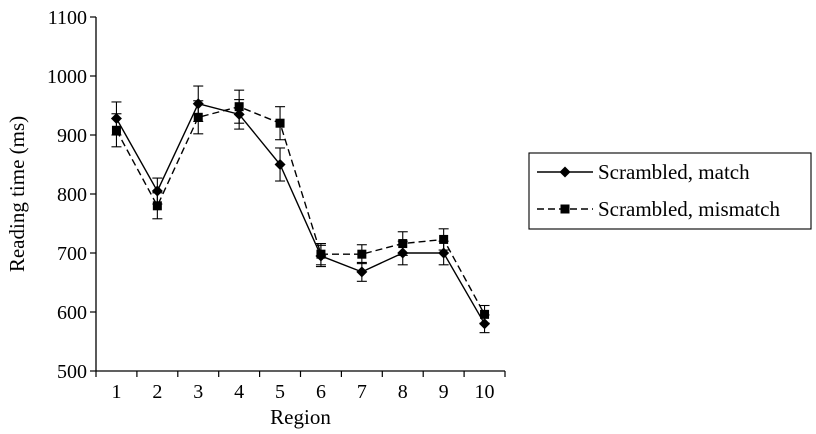  What do you see at coordinates (321, 392) in the screenshot?
I see `x-tick-label: 6` at bounding box center [321, 392].